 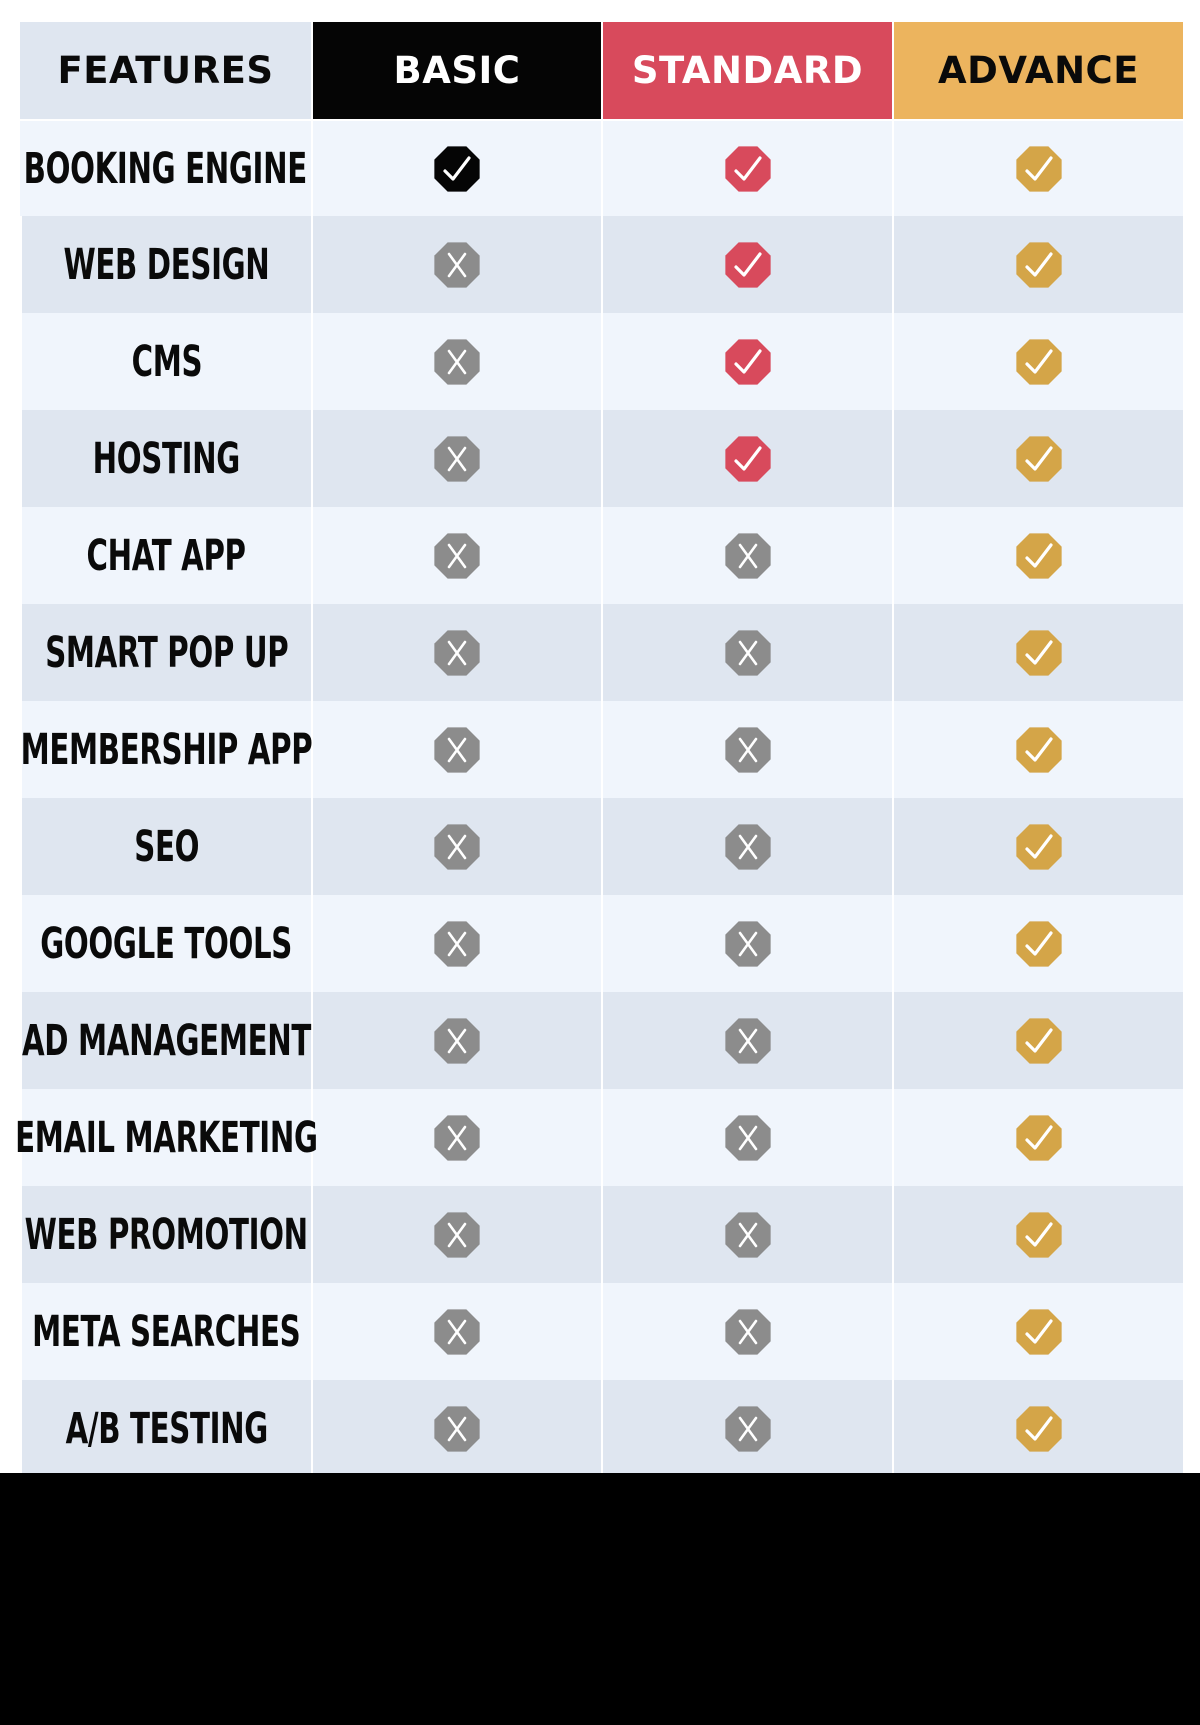 I want to click on feature-label: HOSTING, so click(x=166, y=458).